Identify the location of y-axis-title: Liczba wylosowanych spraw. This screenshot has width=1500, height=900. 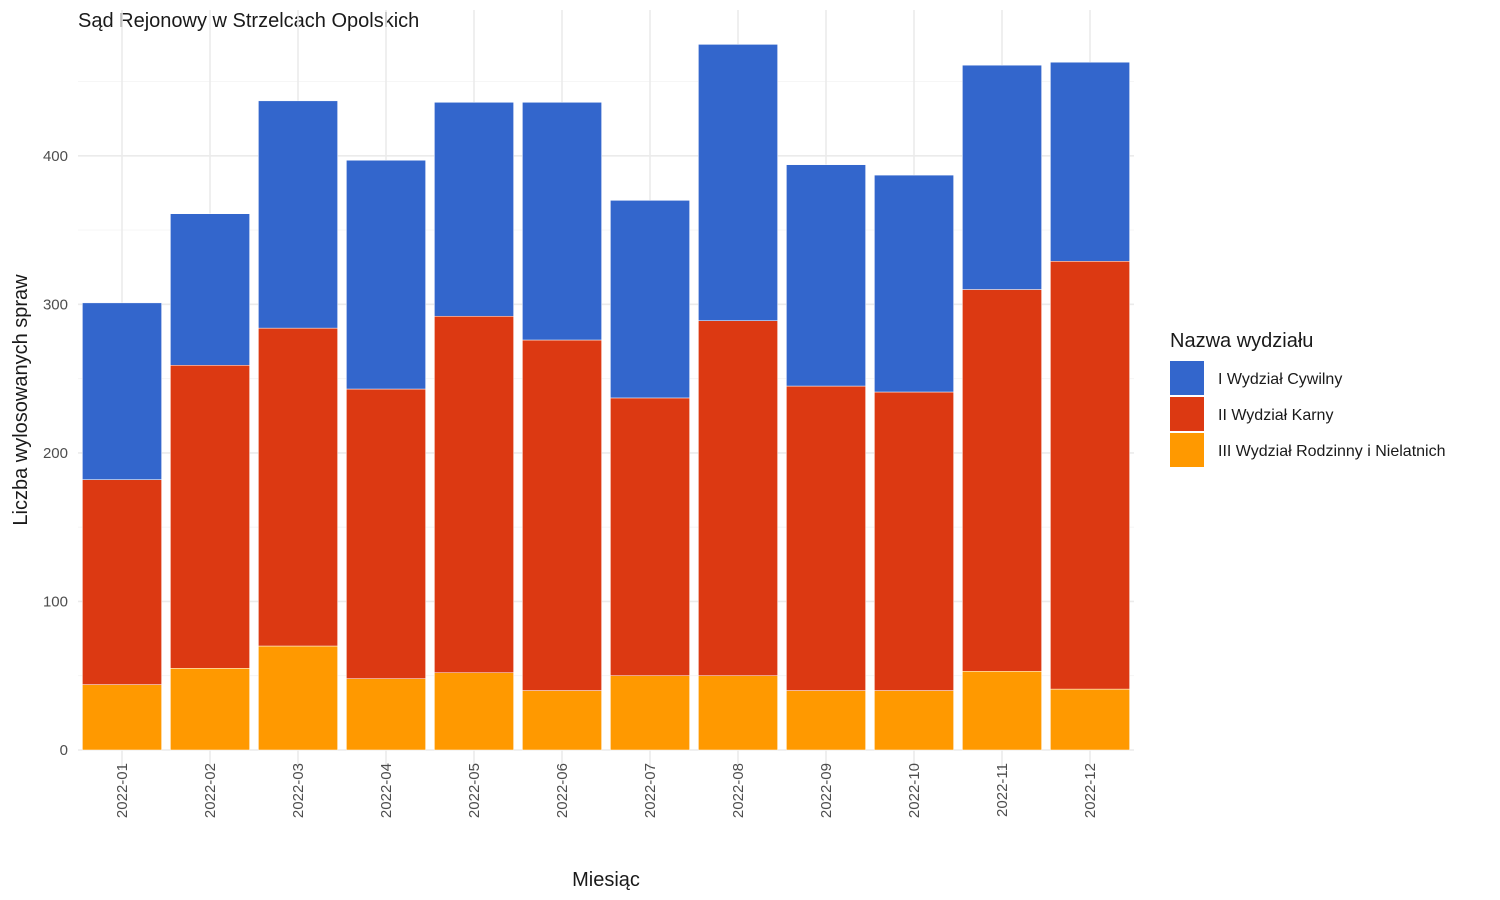
(21, 400).